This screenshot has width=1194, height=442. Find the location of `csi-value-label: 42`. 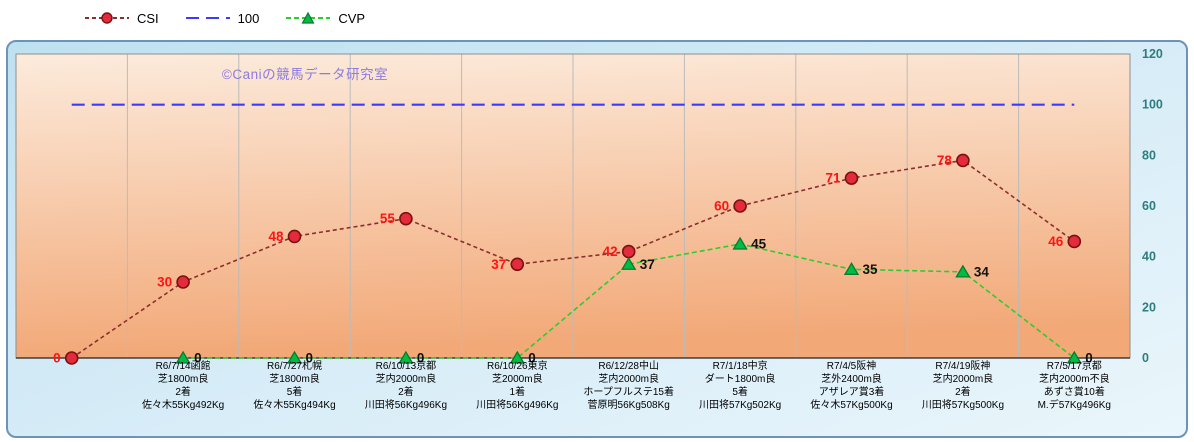

csi-value-label: 42 is located at coordinates (610, 251).